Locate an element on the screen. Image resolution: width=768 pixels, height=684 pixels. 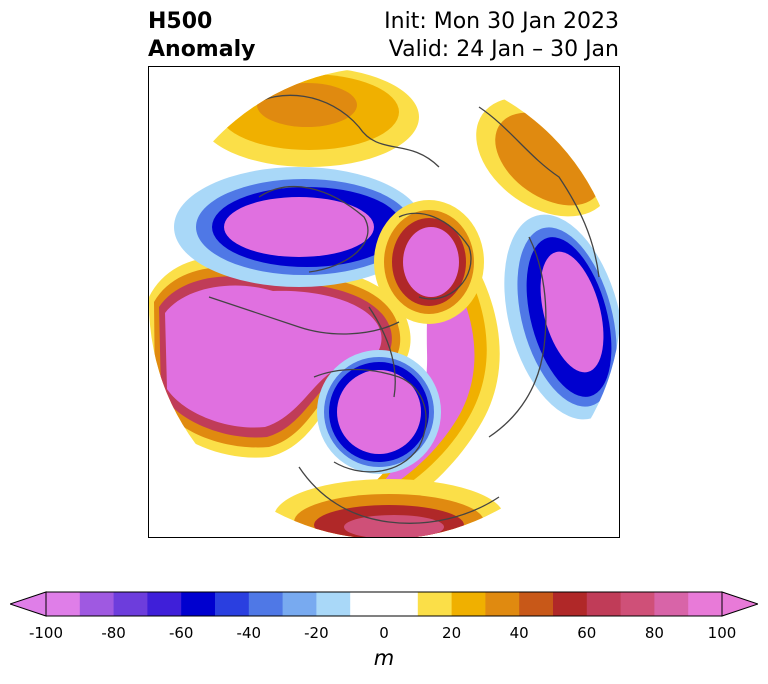
map-title: H500 Anomaly is located at coordinates (201, 36).